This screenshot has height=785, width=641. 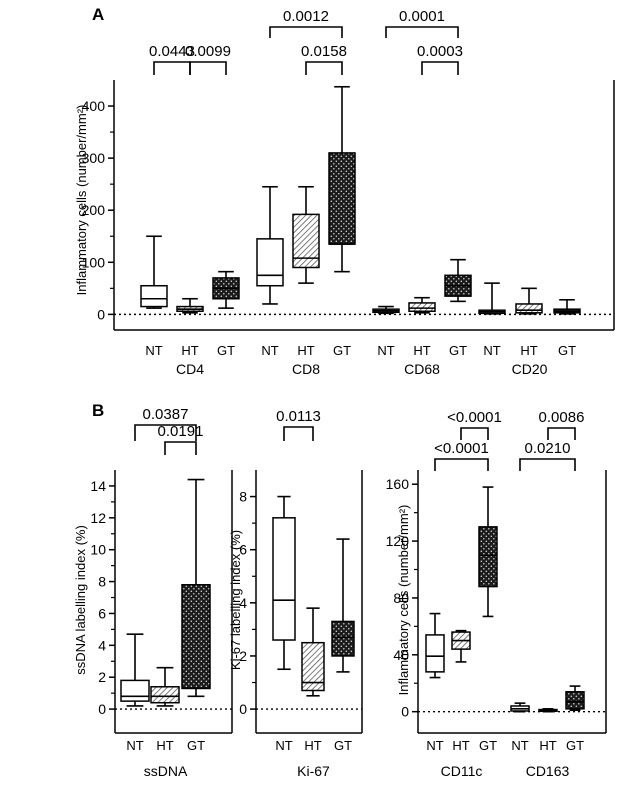 I want to click on group-label: CD163, so click(x=548, y=771).